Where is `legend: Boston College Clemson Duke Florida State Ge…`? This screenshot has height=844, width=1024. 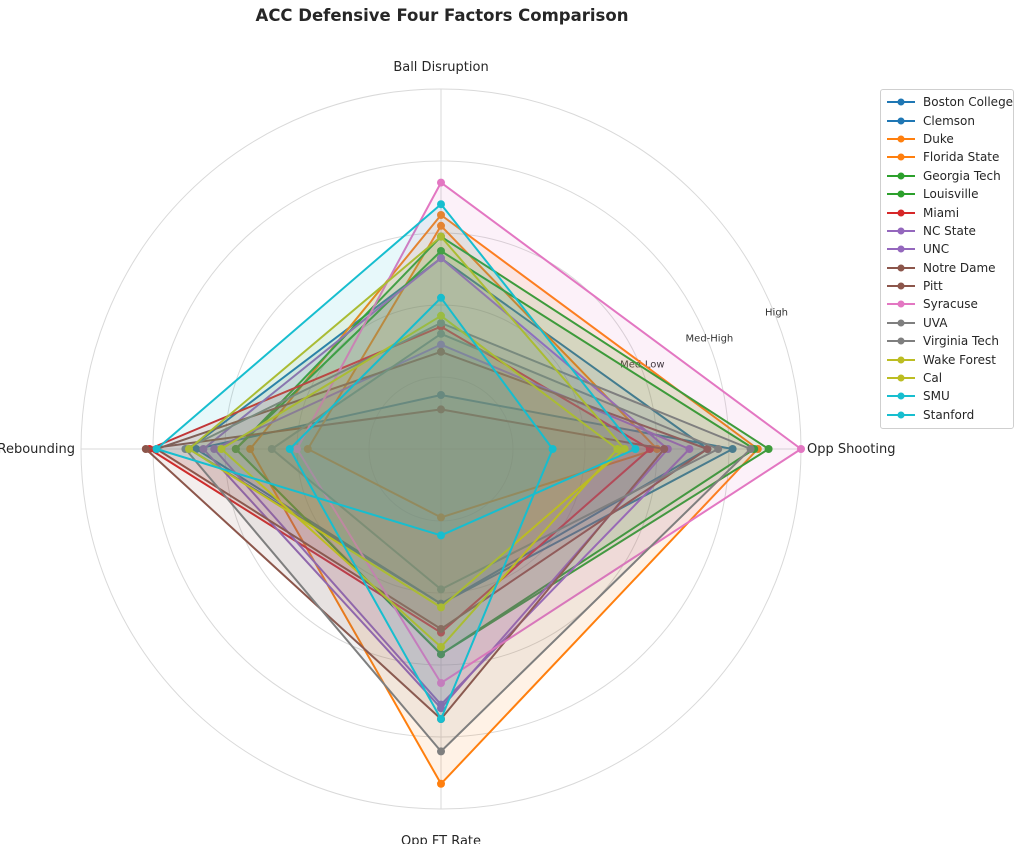
legend: Boston College Clemson Duke Florida State Ge… is located at coordinates (947, 259).